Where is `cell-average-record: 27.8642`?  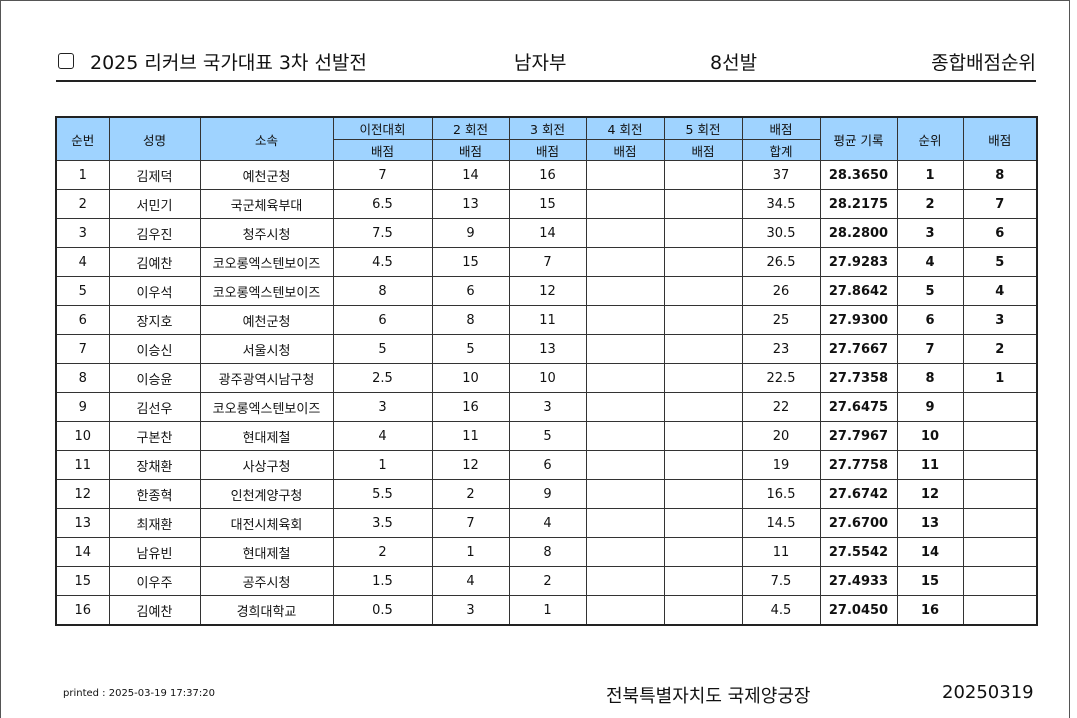
cell-average-record: 27.8642 is located at coordinates (858, 291).